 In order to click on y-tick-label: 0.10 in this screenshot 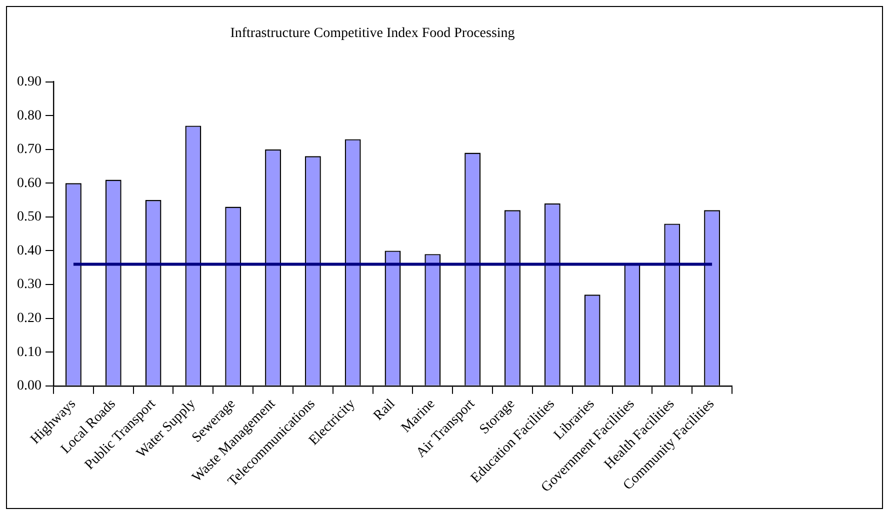, I will do `click(29, 352)`.